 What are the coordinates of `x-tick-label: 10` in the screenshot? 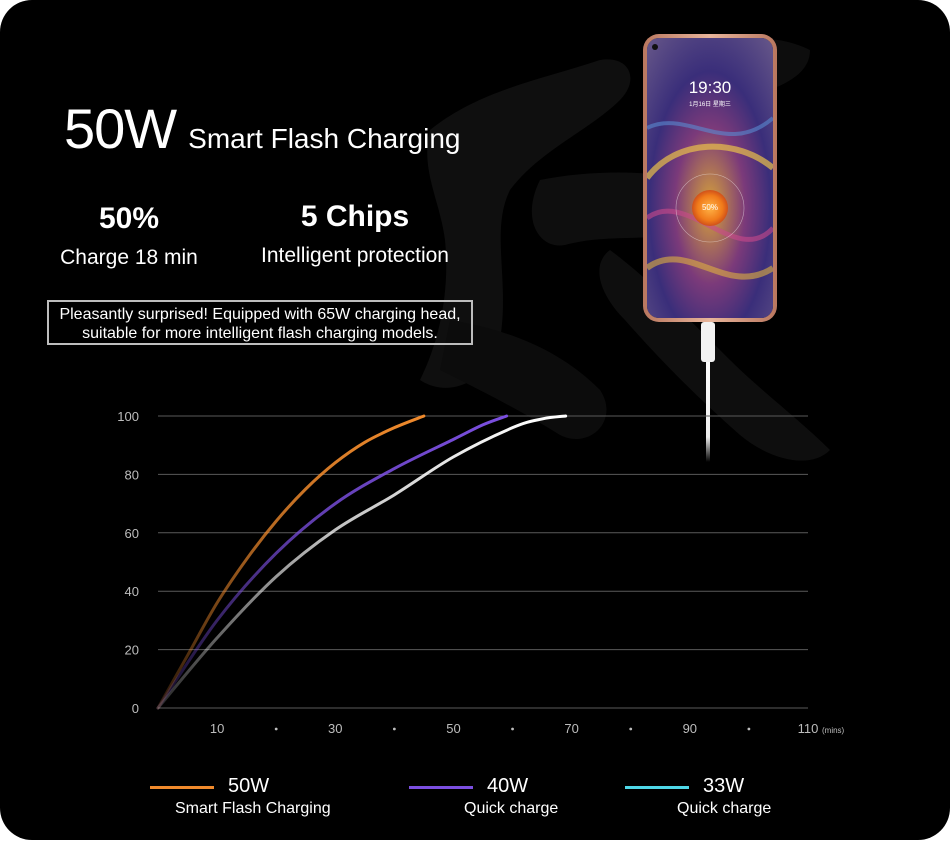 It's located at (217, 728).